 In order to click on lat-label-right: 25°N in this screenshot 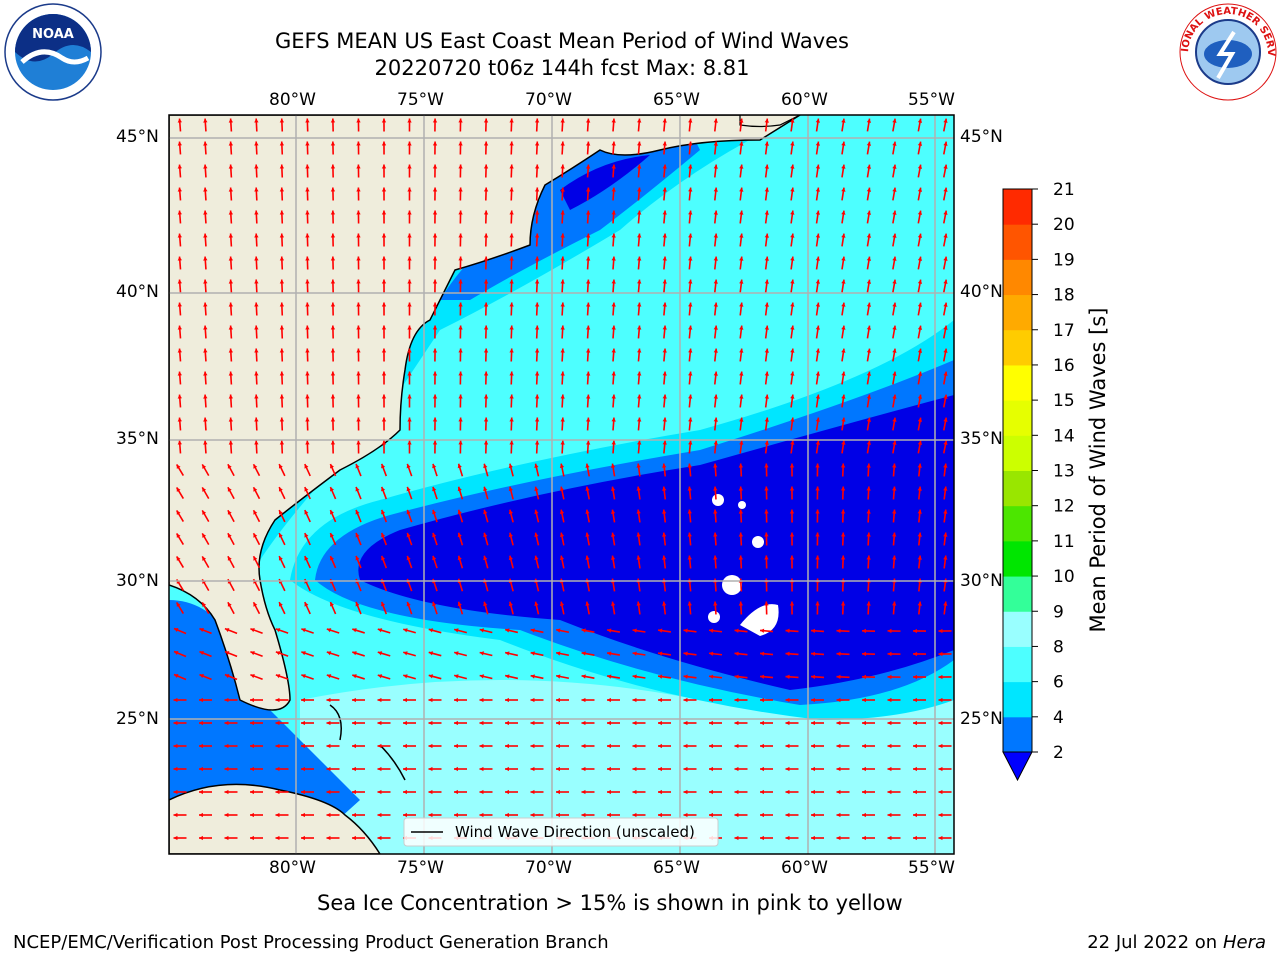, I will do `click(981, 719)`.